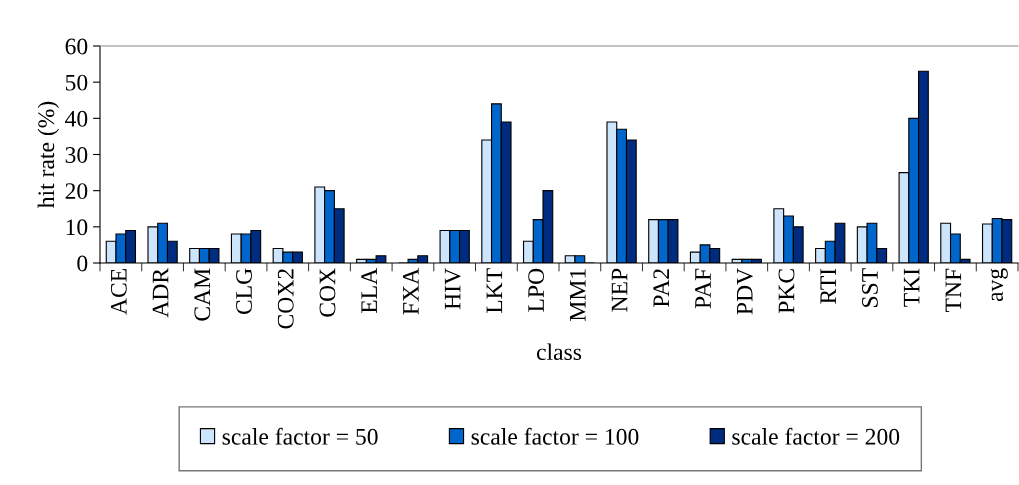 This screenshot has width=1019, height=485. What do you see at coordinates (411, 291) in the screenshot?
I see `x-tick-label: FXA` at bounding box center [411, 291].